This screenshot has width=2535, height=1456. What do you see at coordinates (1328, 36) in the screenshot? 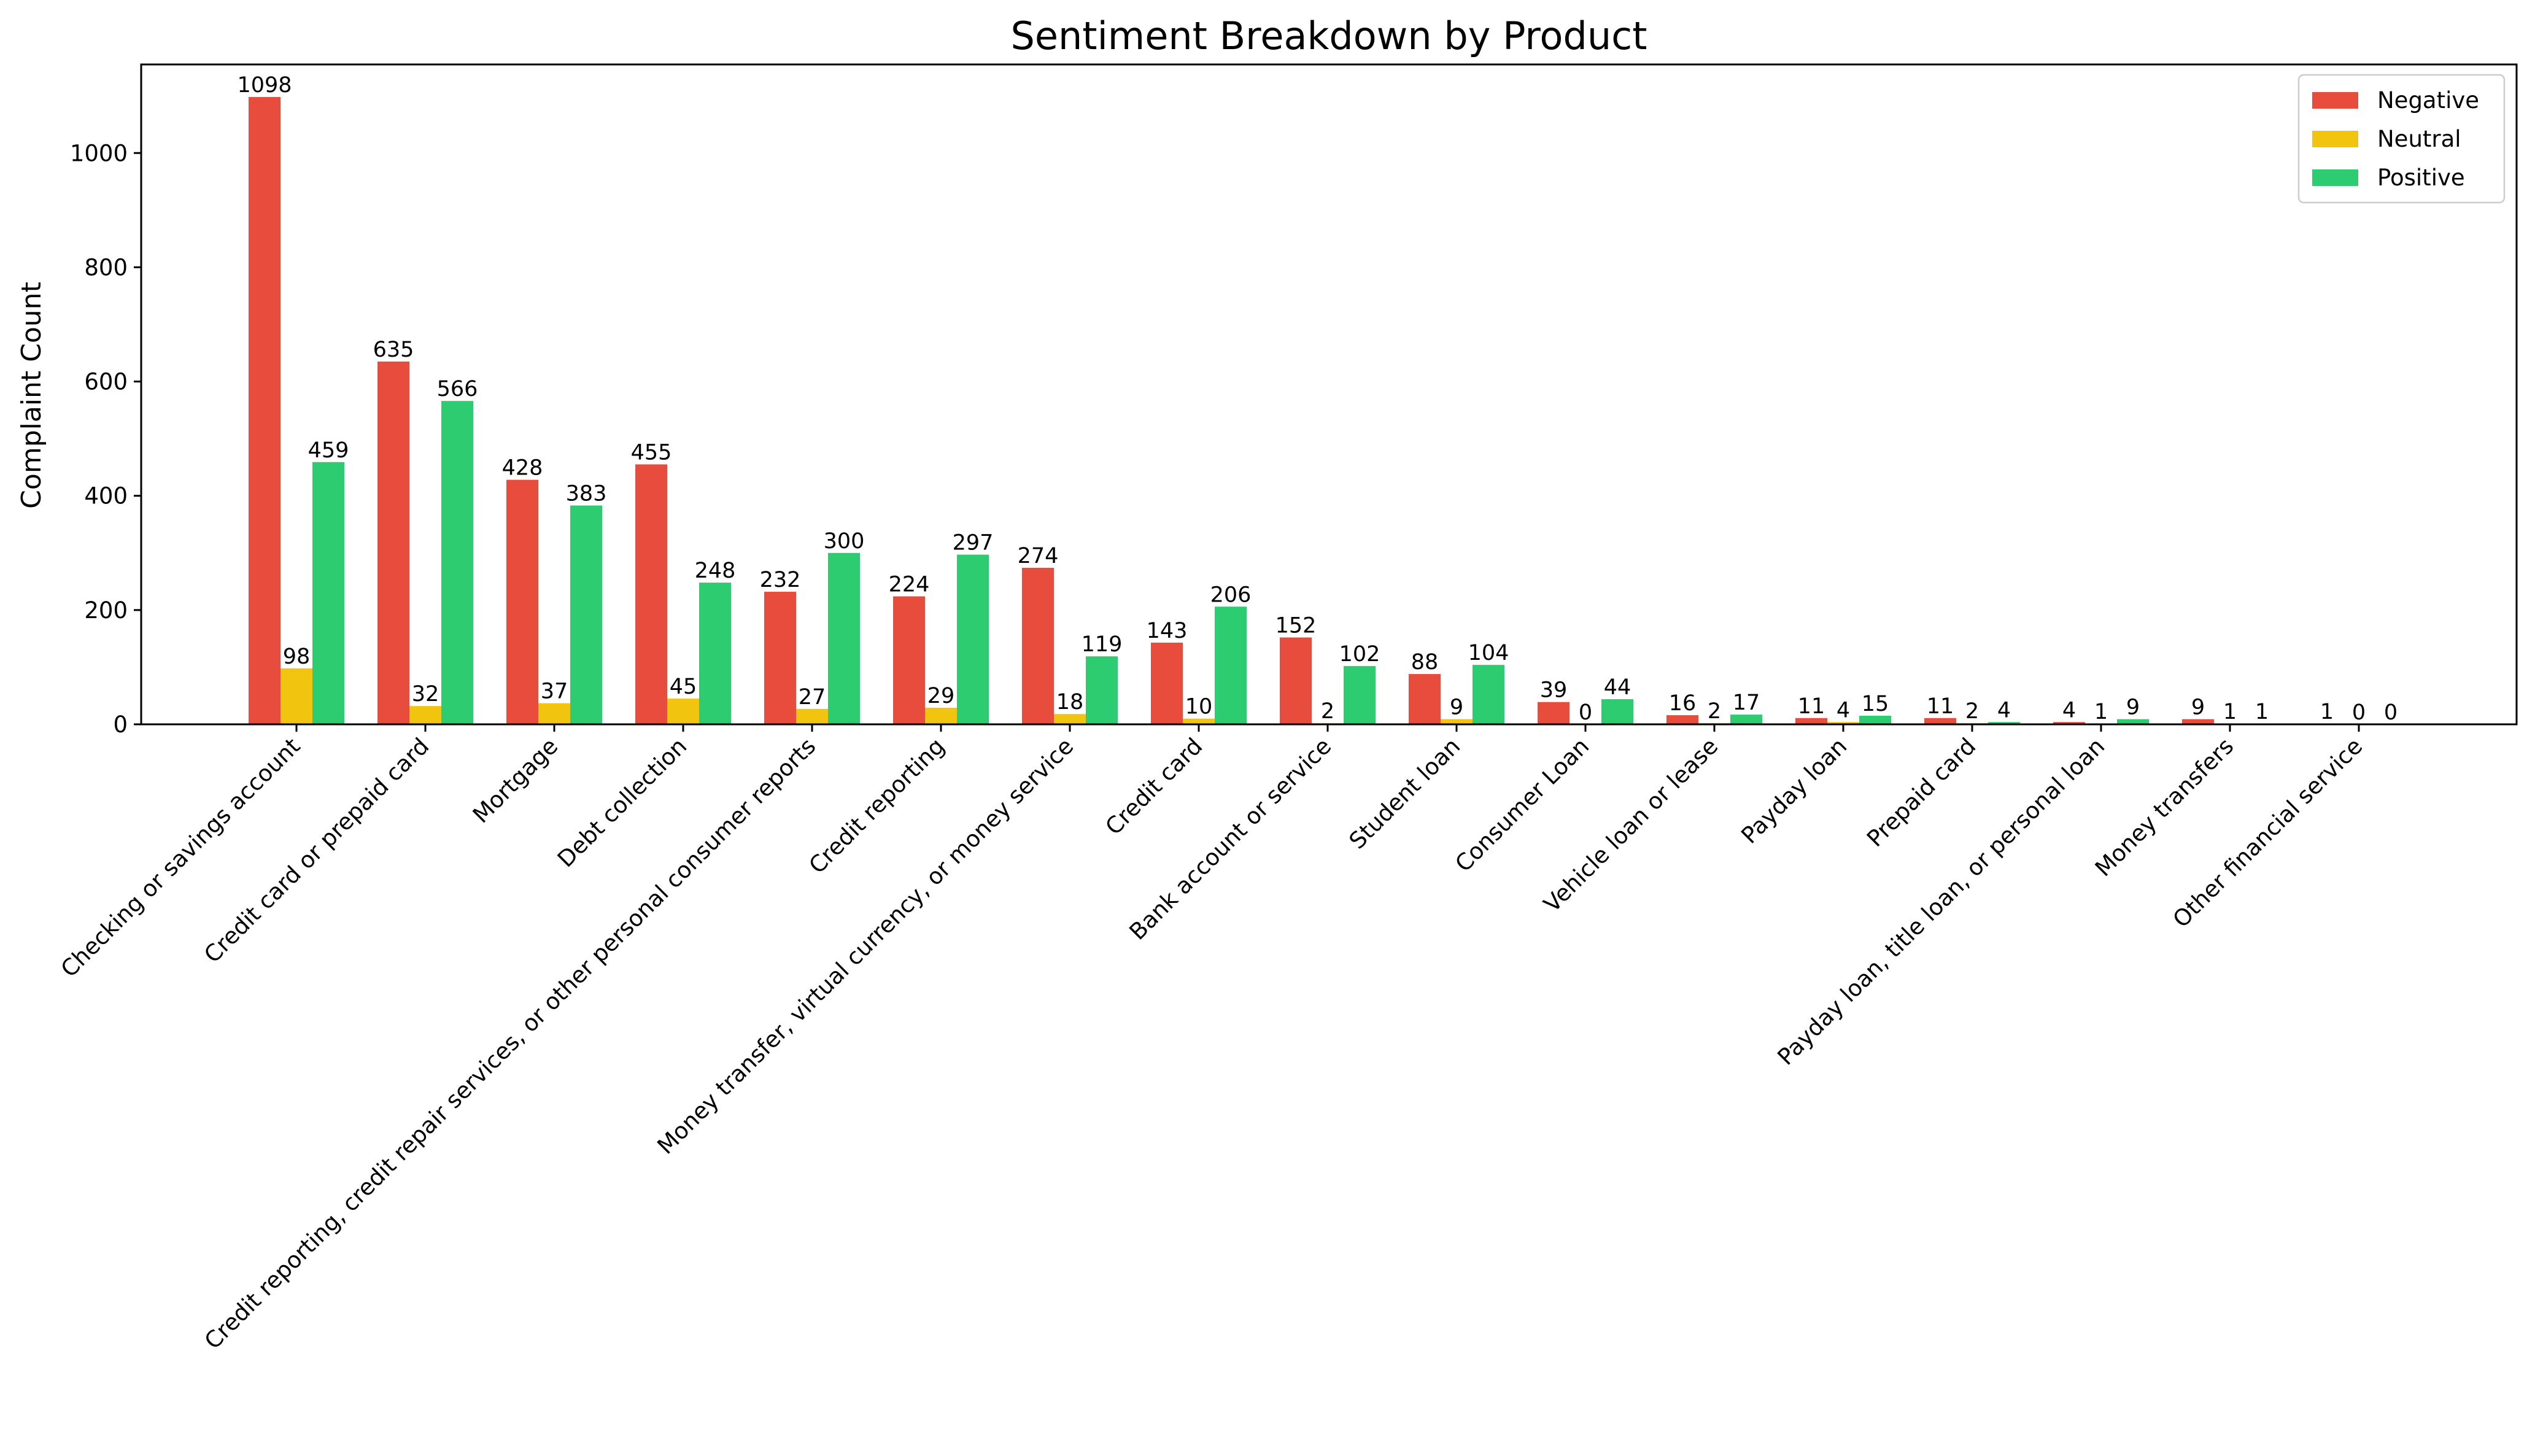
I see `chart-title: Sentiment Breakdown by Product` at bounding box center [1328, 36].